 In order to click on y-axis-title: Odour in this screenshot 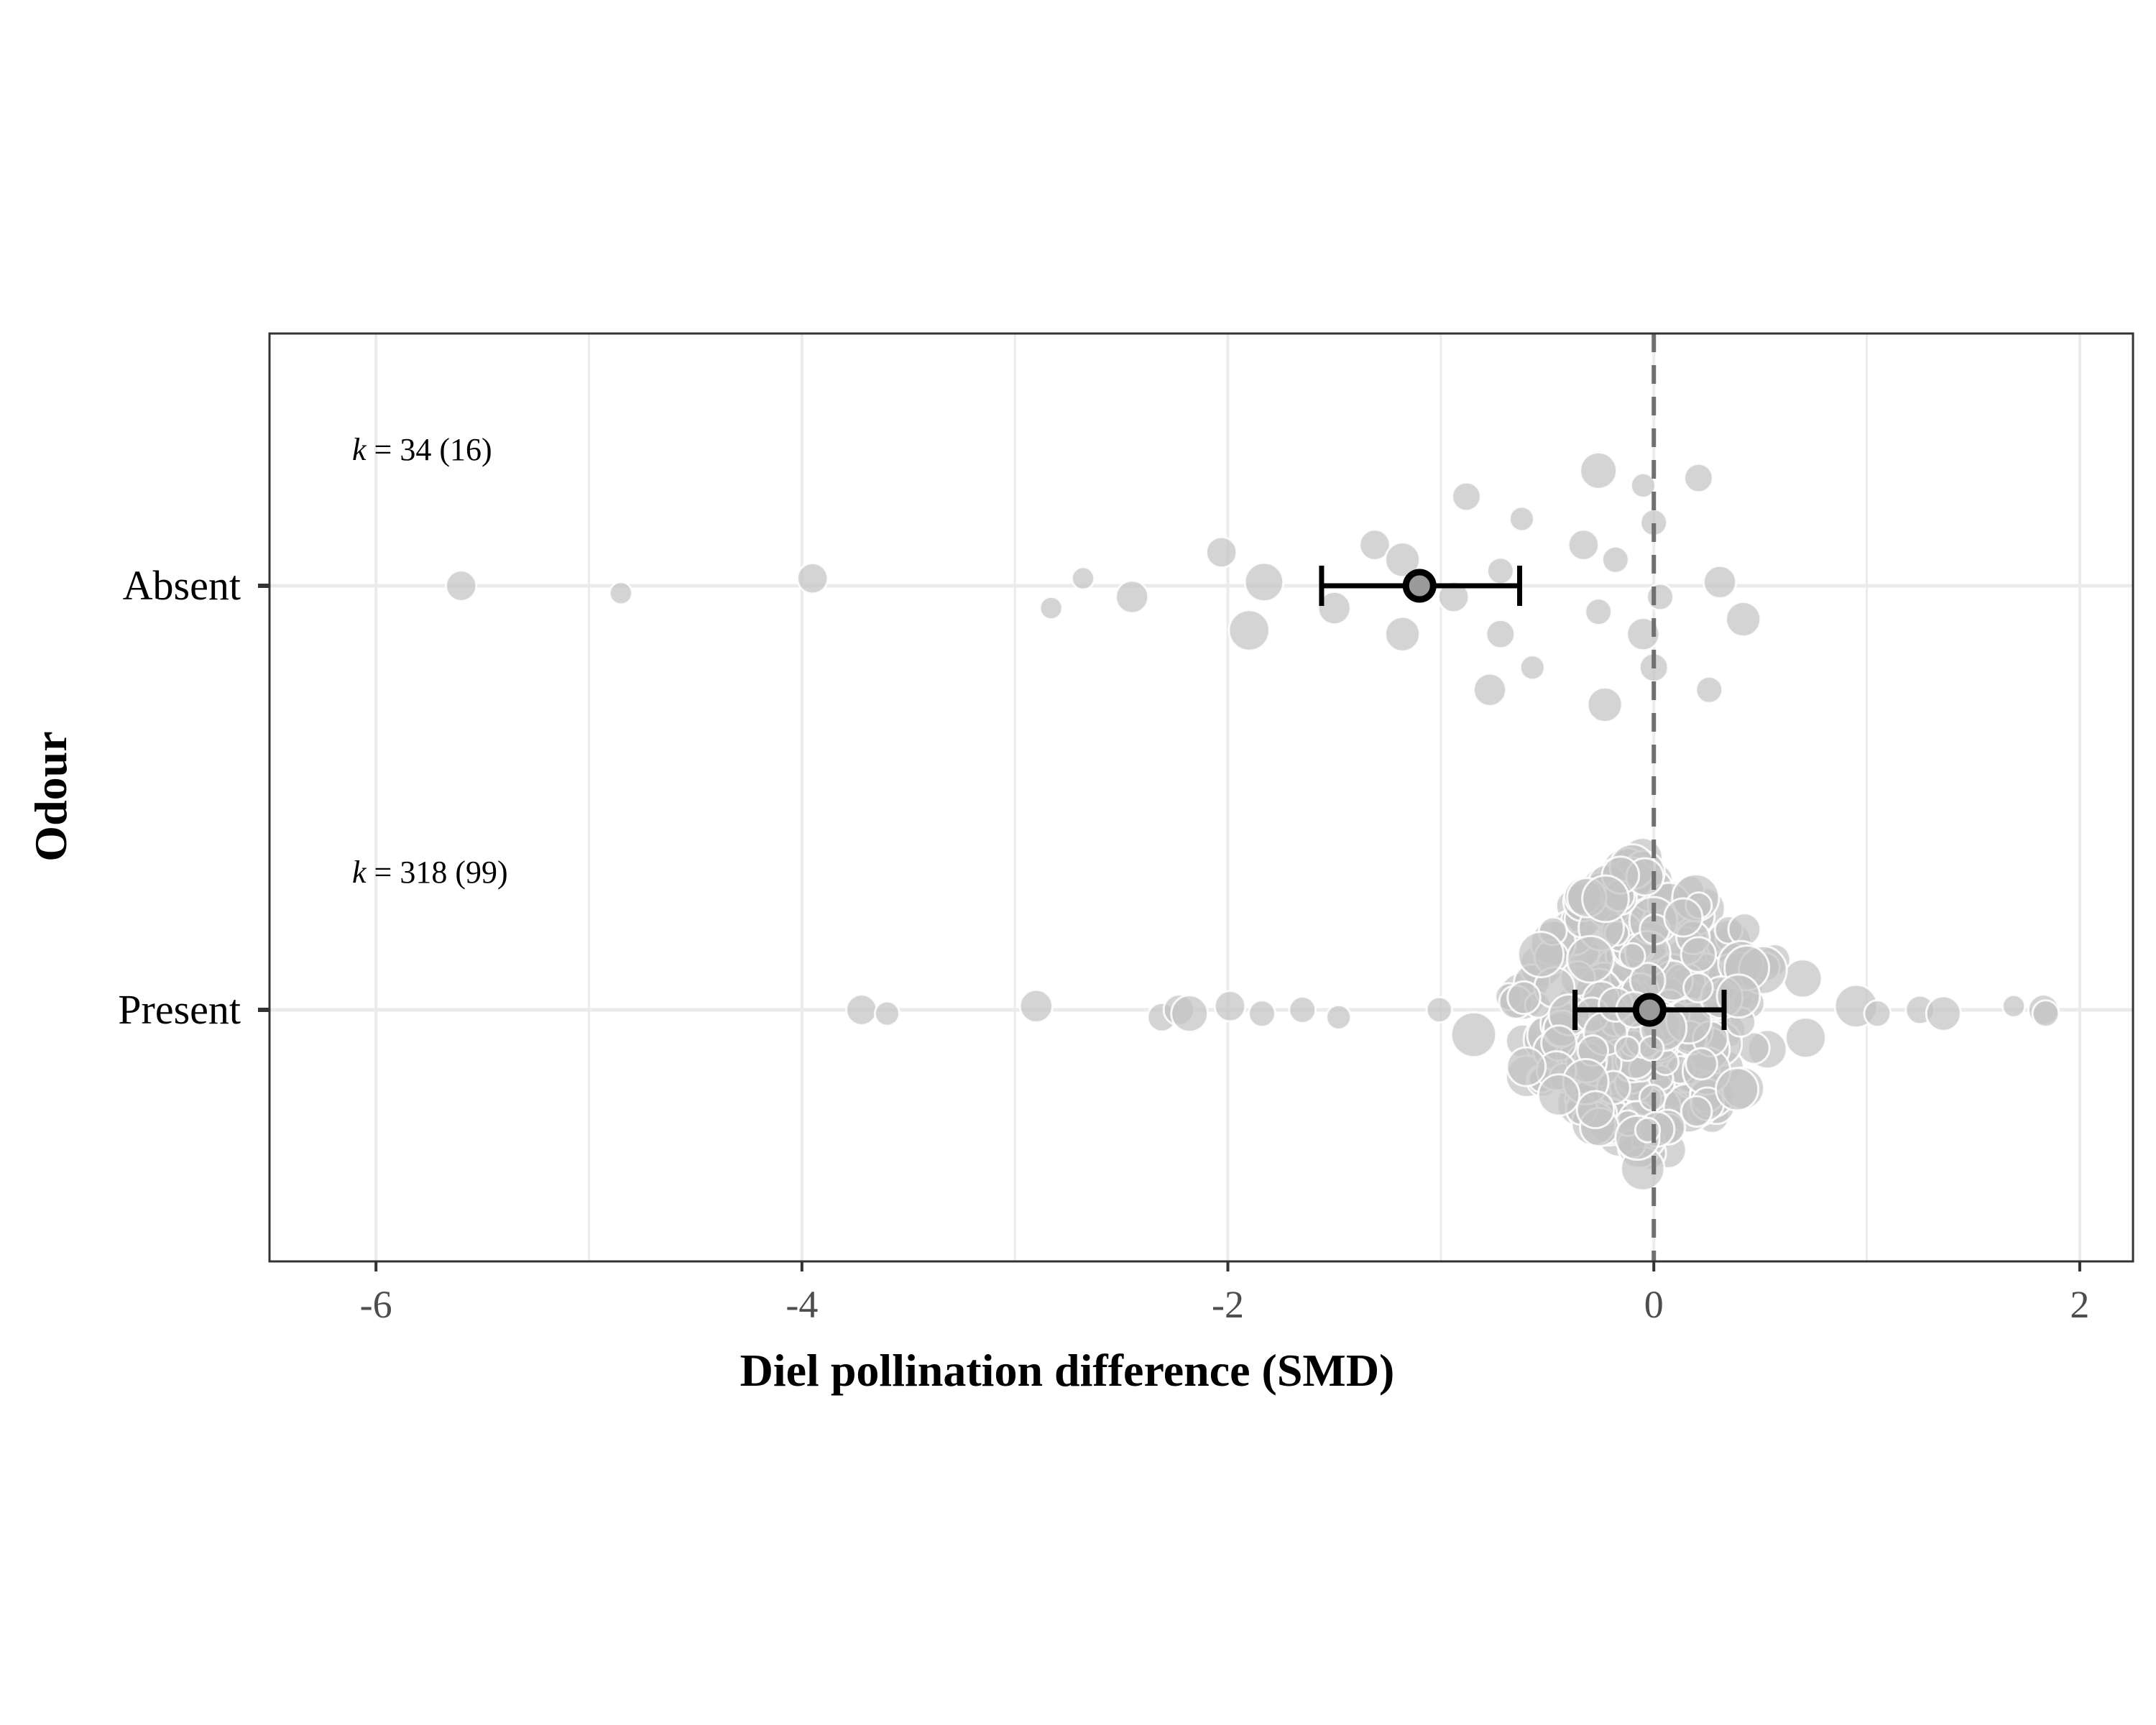, I will do `click(50, 796)`.